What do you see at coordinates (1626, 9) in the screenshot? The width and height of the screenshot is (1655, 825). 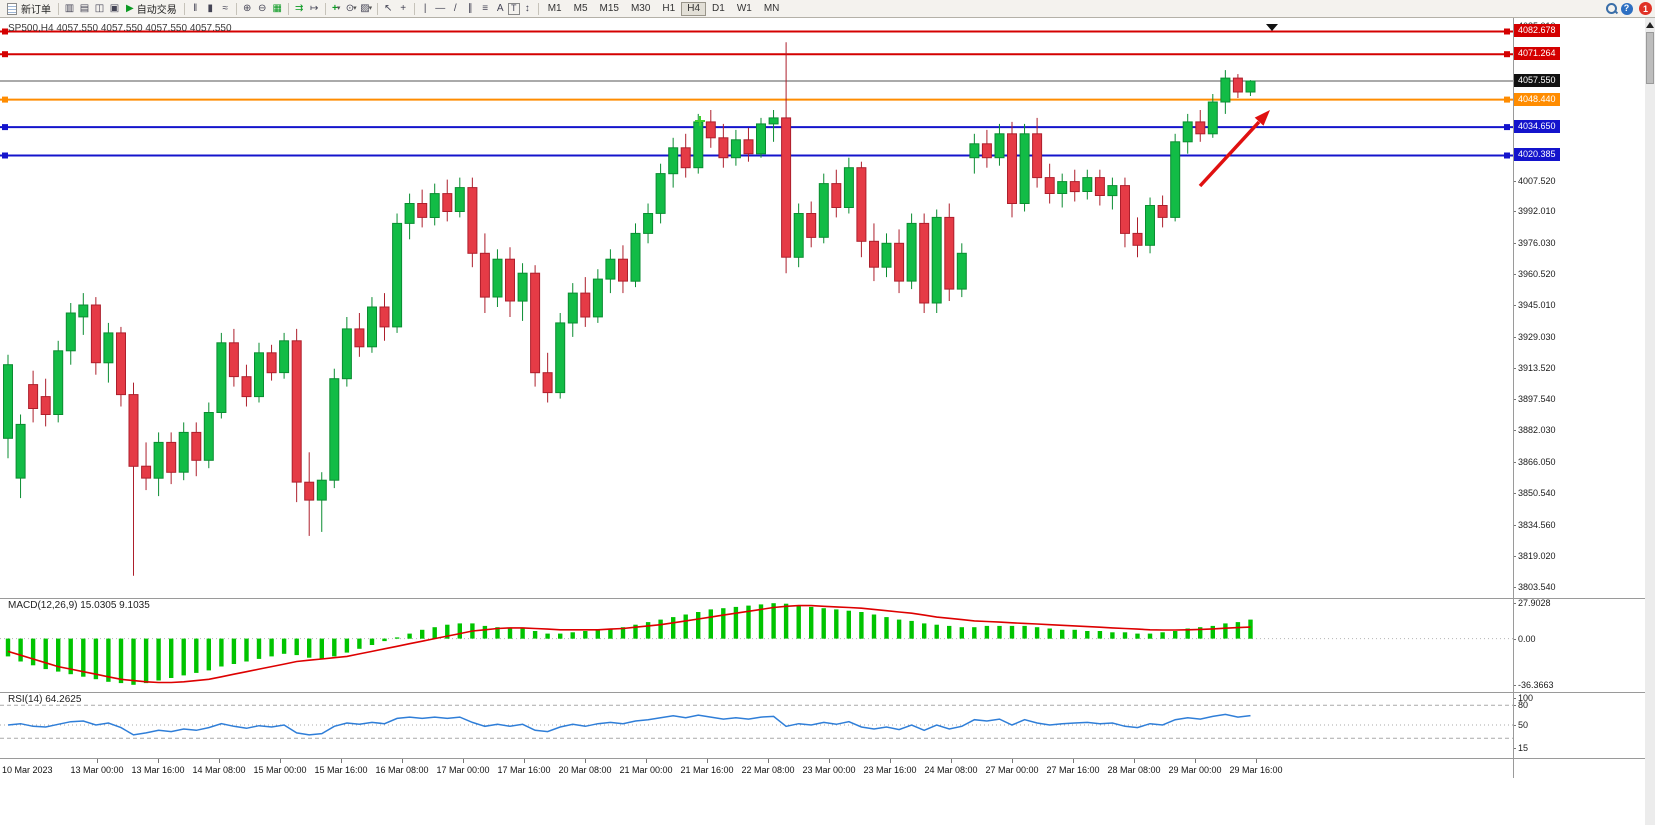 I see `help-icon: ?` at bounding box center [1626, 9].